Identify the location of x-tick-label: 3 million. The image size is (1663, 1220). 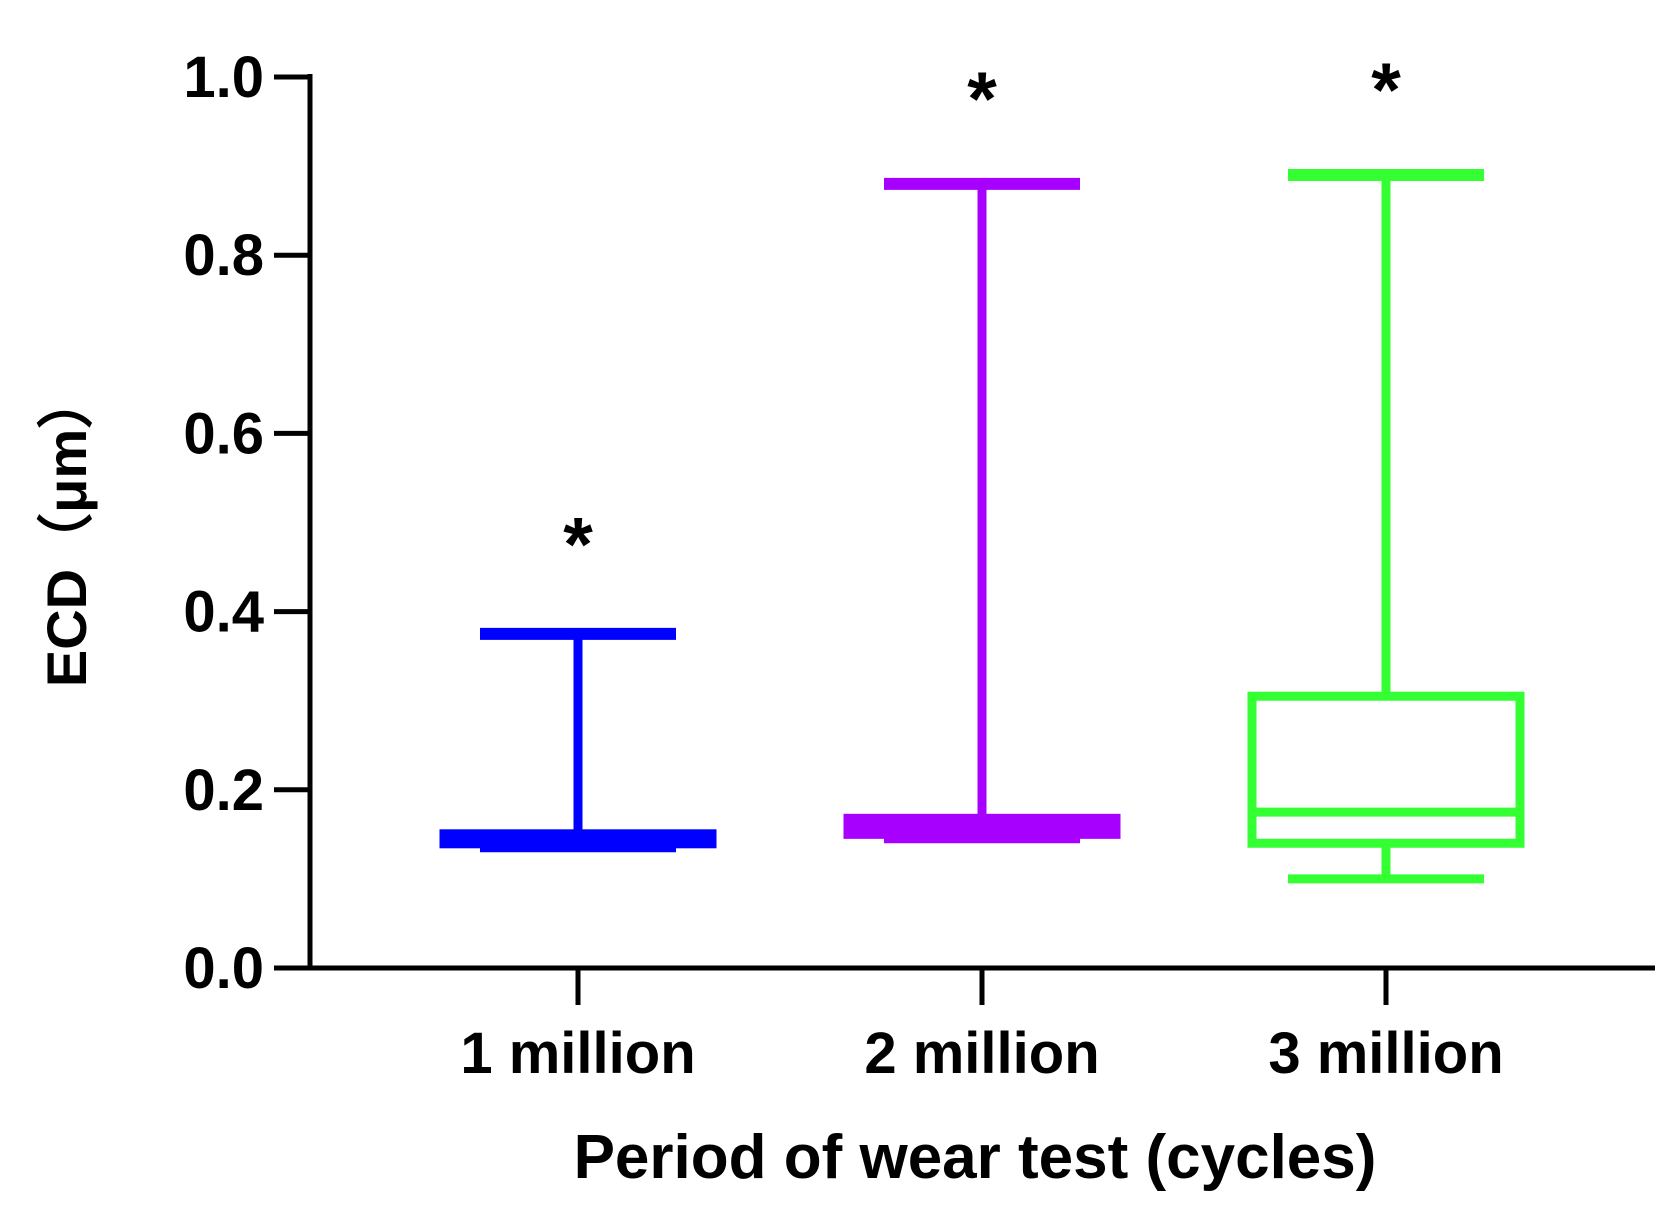
(1385, 1053).